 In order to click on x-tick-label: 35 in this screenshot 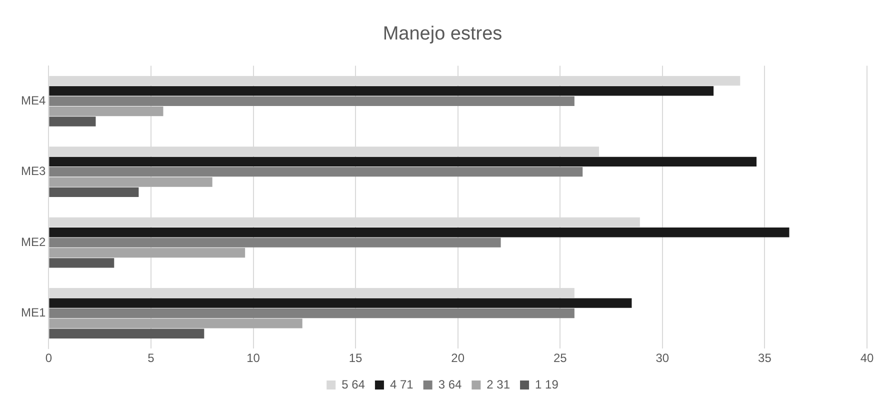, I will do `click(765, 358)`.